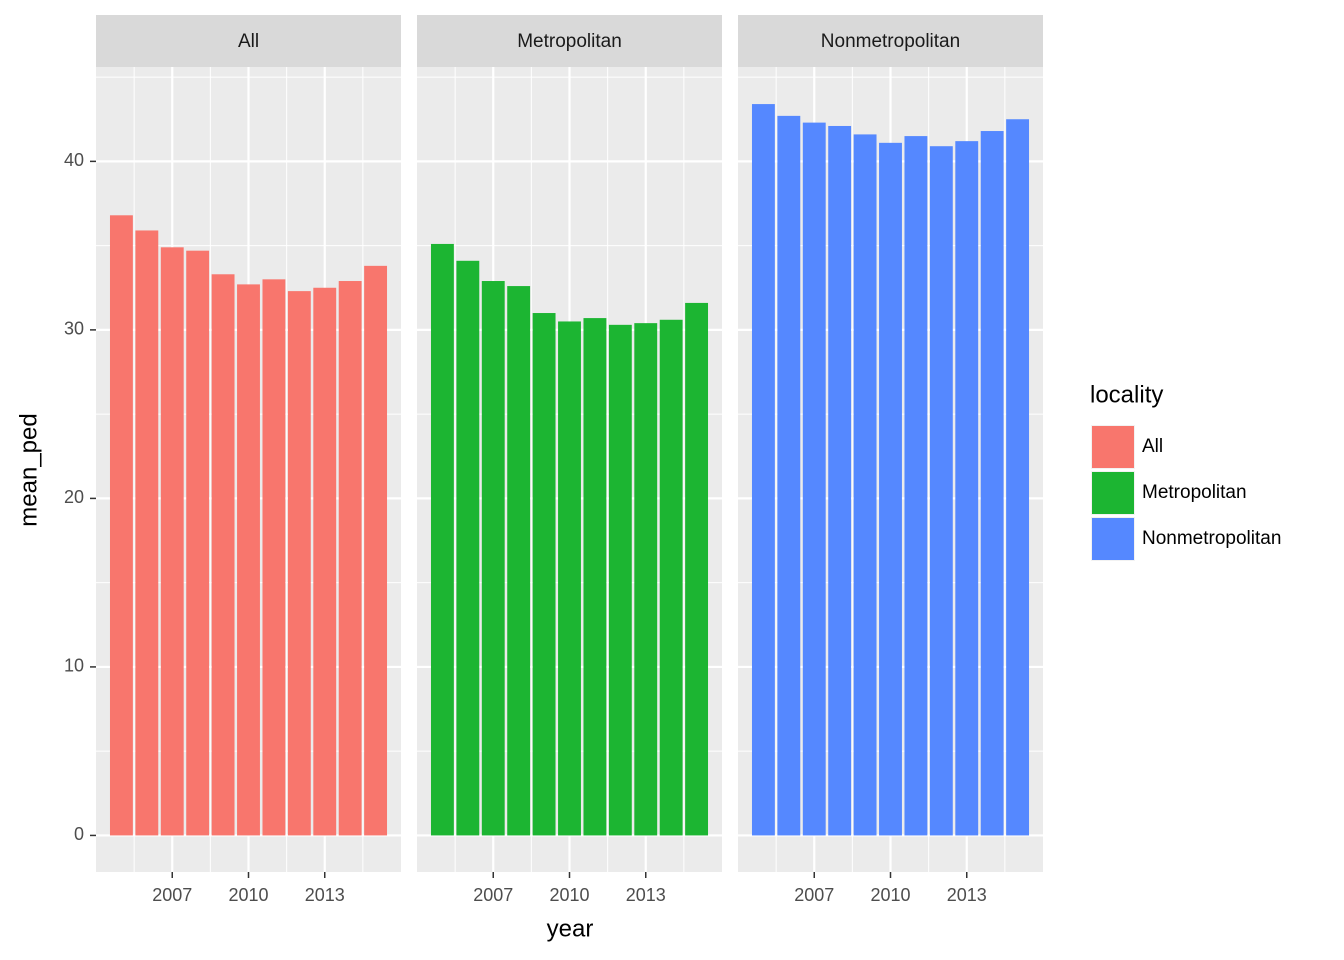 The image size is (1344, 960). I want to click on legend-label: Metropolitan, so click(1194, 492).